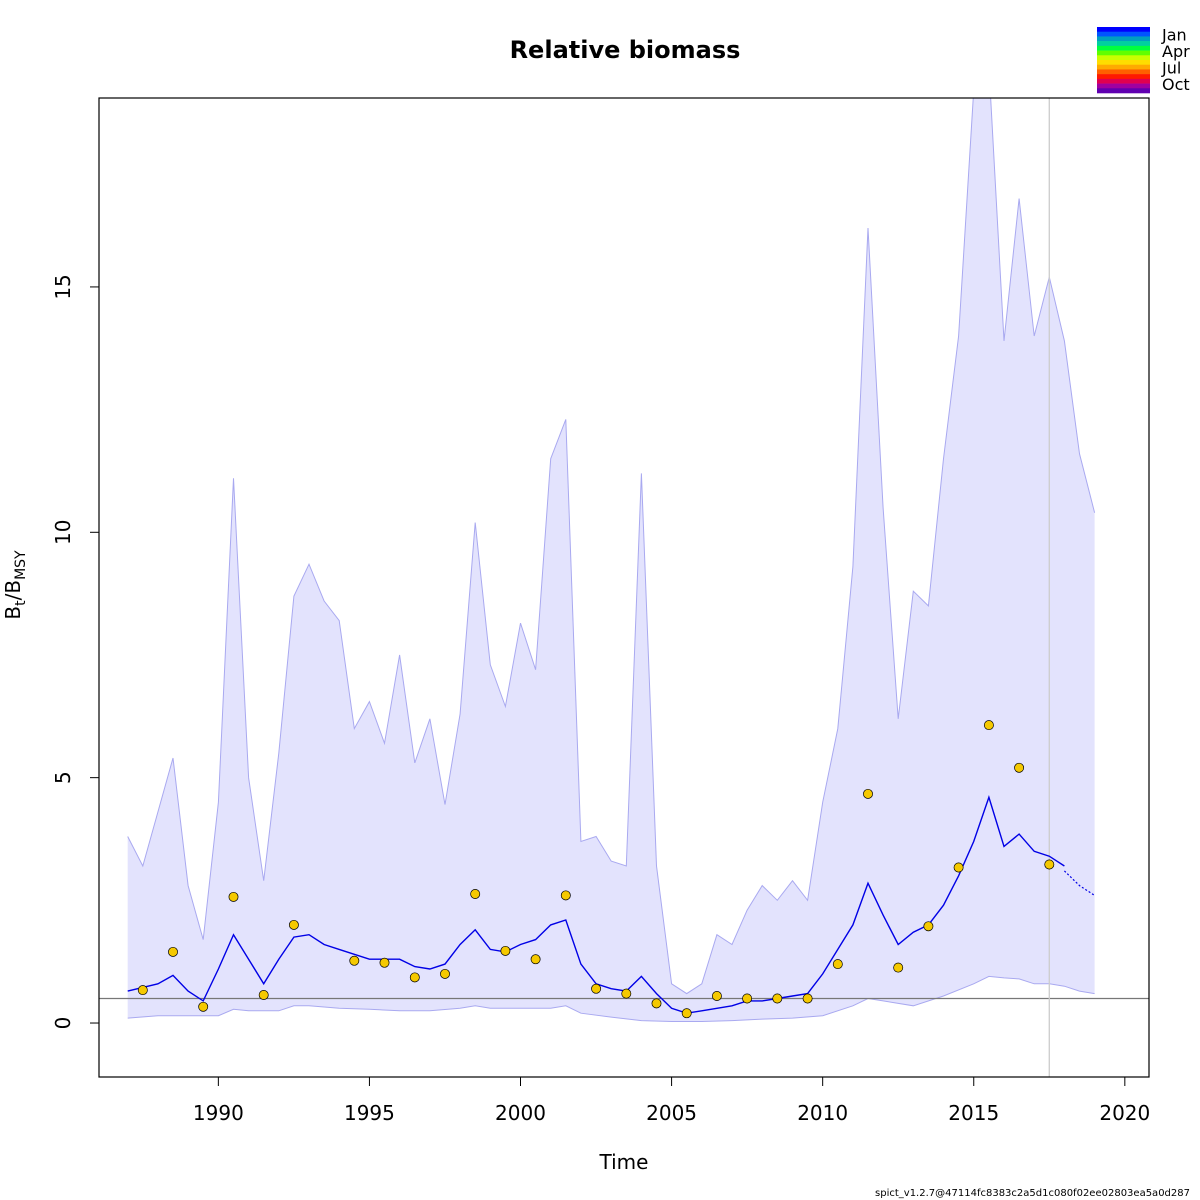 This screenshot has height=1200, width=1200. What do you see at coordinates (671, 1113) in the screenshot?
I see `x-tick-label: 2005` at bounding box center [671, 1113].